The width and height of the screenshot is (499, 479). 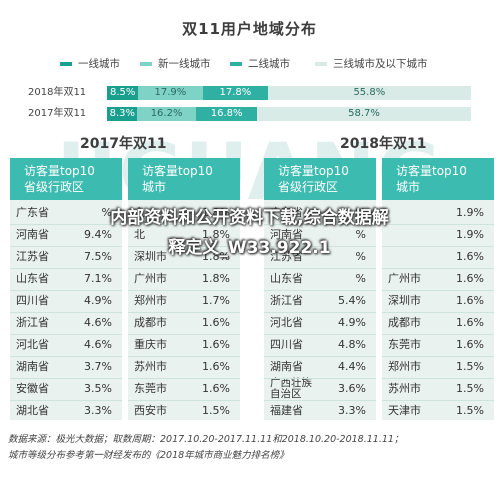 I want to click on overlay-line-2: 释定义_W33.922.1, so click(x=249, y=248).